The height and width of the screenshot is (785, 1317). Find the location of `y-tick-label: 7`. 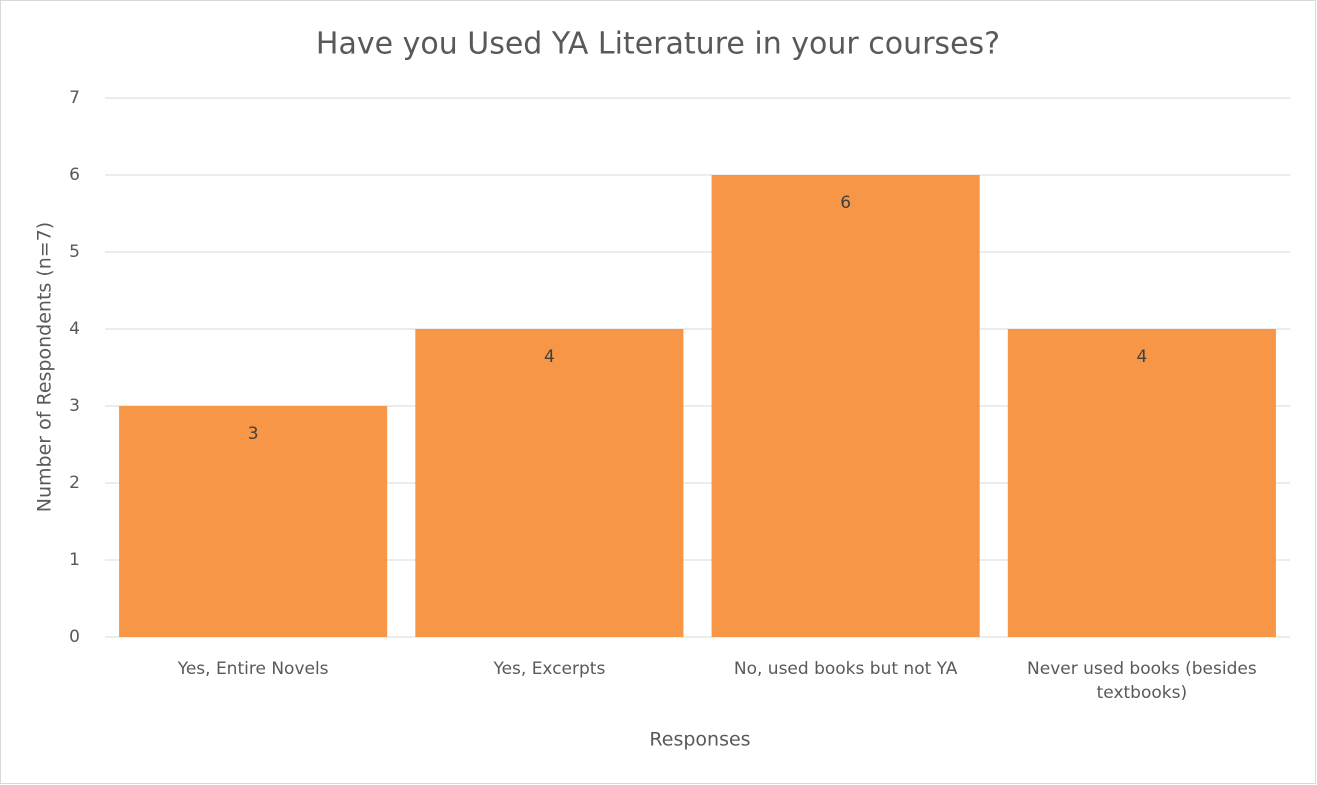

y-tick-label: 7 is located at coordinates (74, 98).